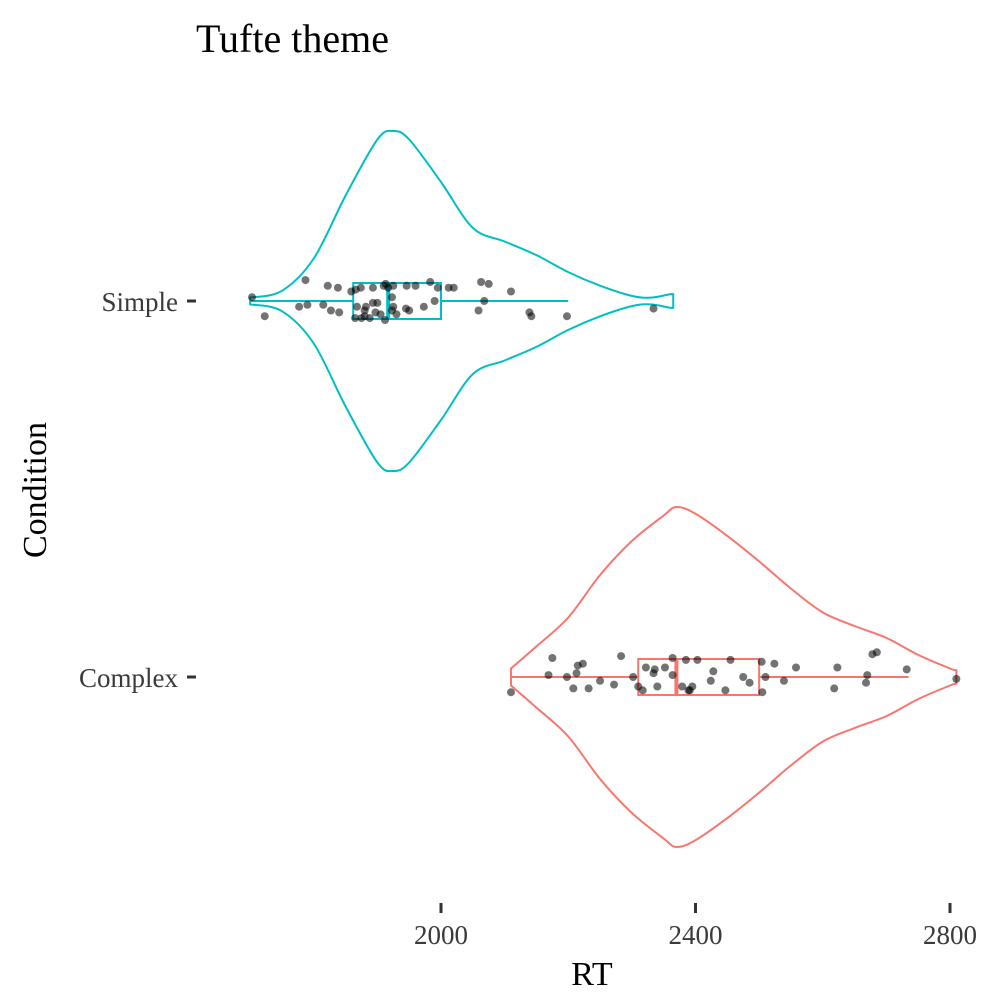  Describe the element at coordinates (441, 935) in the screenshot. I see `x-tick-label: 2000` at that location.